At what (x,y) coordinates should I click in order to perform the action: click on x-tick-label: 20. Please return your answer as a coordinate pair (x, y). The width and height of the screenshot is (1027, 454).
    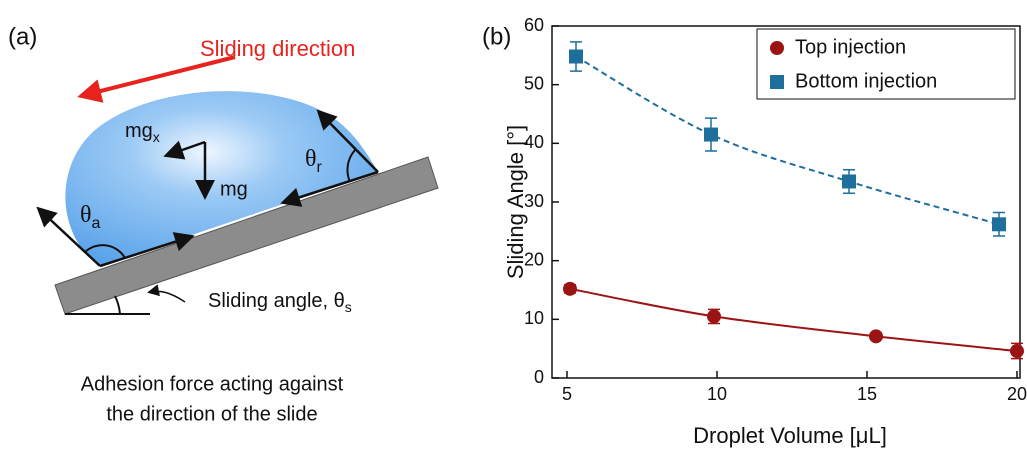
    Looking at the image, I should click on (1017, 394).